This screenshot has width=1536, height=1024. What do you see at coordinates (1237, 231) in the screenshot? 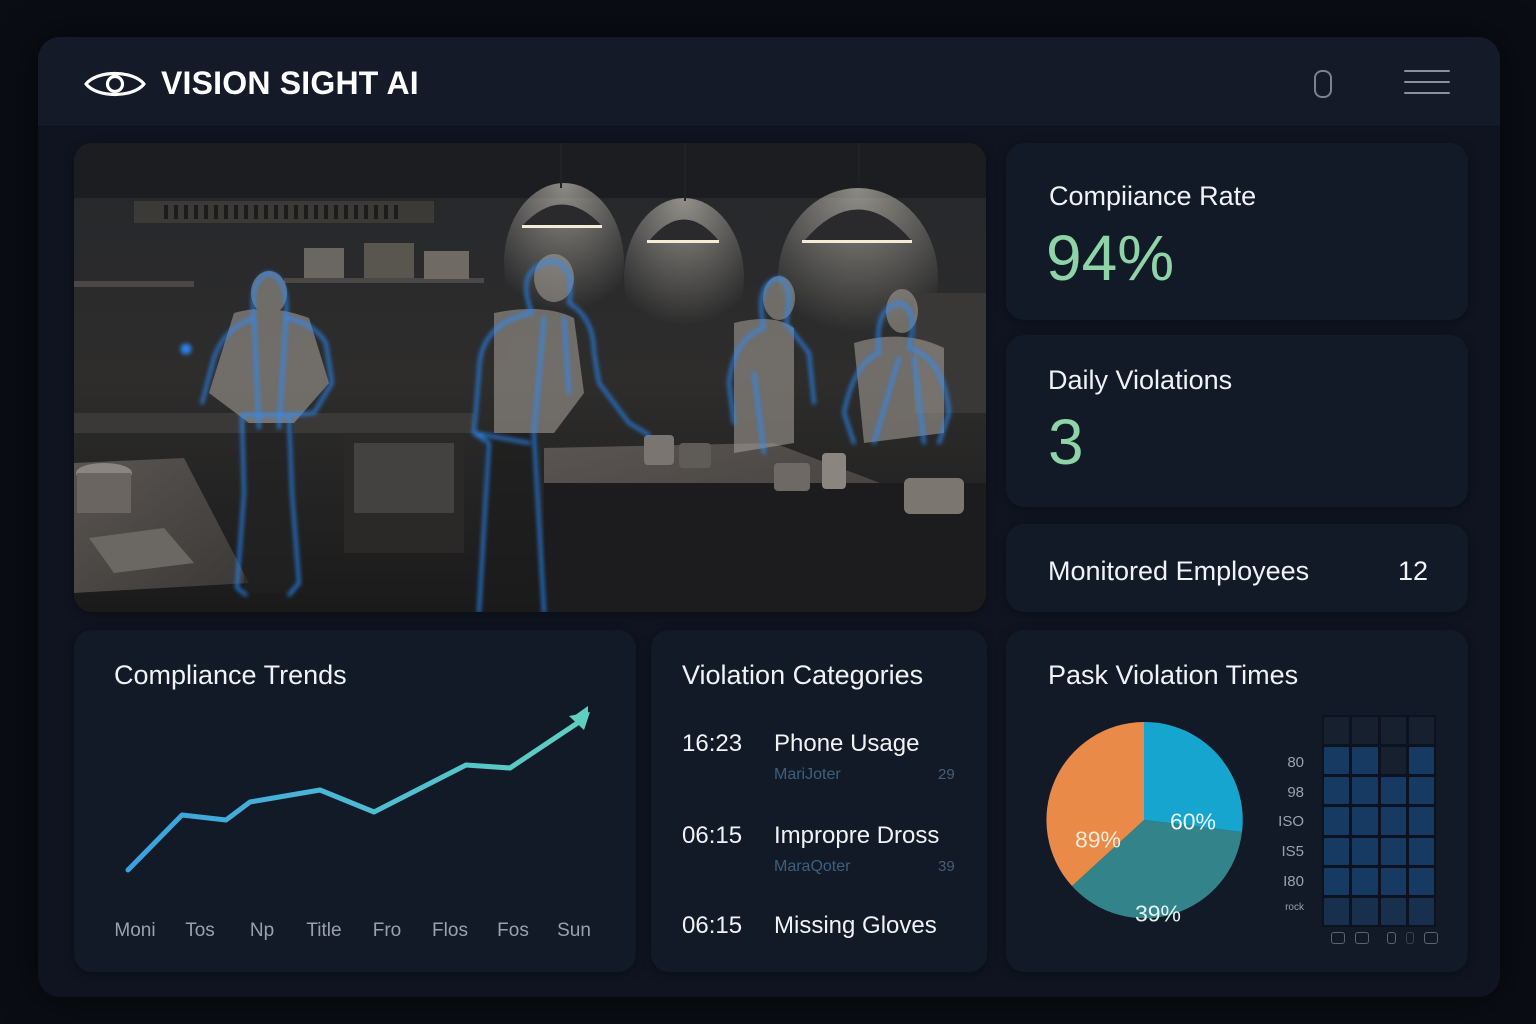
I see `compliance-rate-card: Compiiance Rate 94%` at bounding box center [1237, 231].